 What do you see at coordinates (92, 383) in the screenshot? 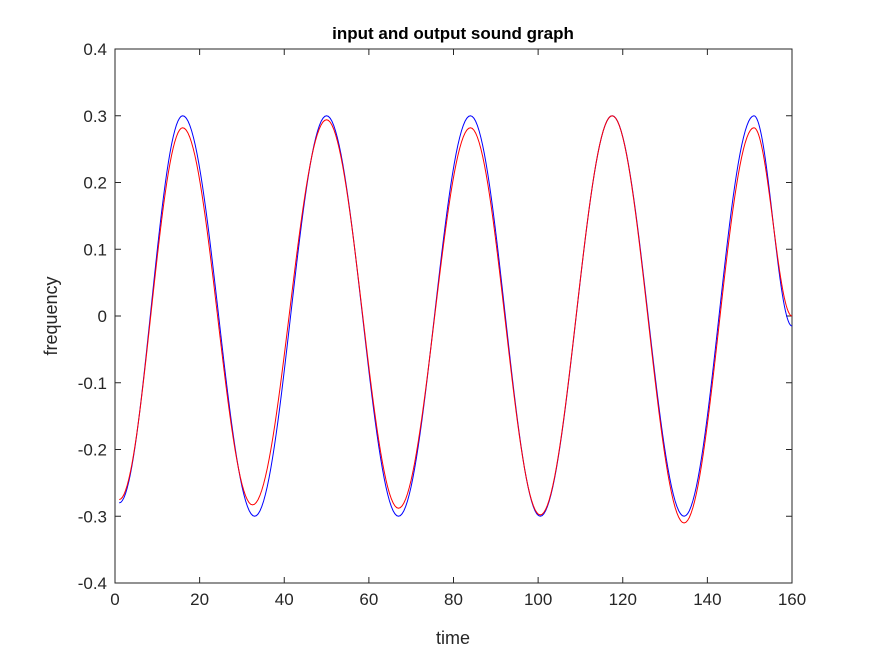
I see `y-tick-label: -0.1` at bounding box center [92, 383].